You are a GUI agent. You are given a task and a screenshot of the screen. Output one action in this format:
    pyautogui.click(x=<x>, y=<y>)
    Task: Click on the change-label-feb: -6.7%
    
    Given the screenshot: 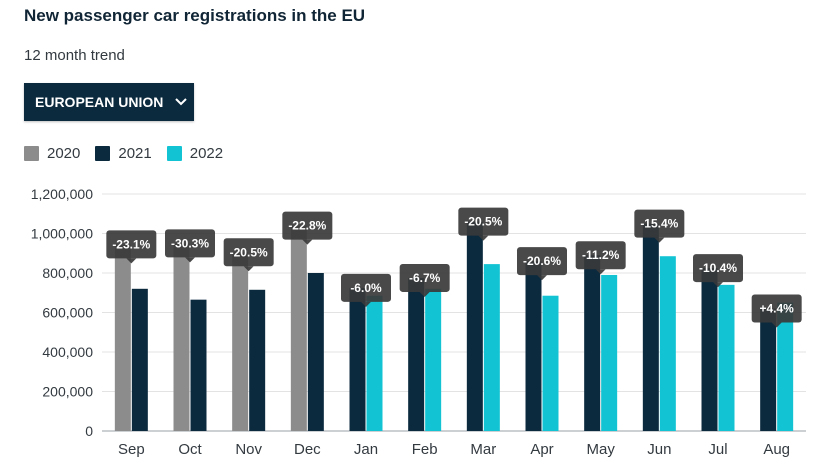 What is the action you would take?
    pyautogui.click(x=424, y=280)
    